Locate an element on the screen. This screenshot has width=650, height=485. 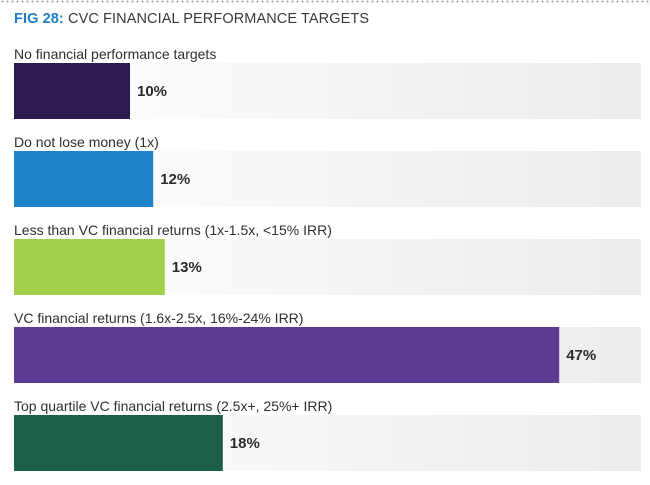
data-label: 10% is located at coordinates (152, 91).